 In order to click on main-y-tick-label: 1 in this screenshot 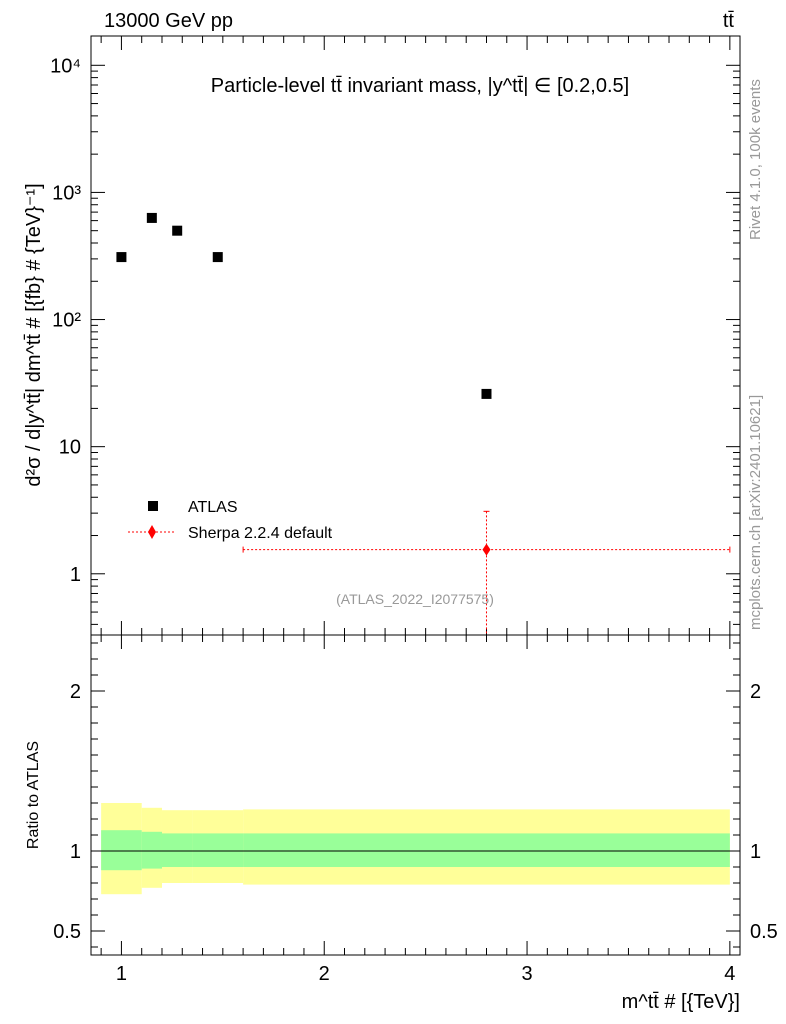, I will do `click(75, 575)`.